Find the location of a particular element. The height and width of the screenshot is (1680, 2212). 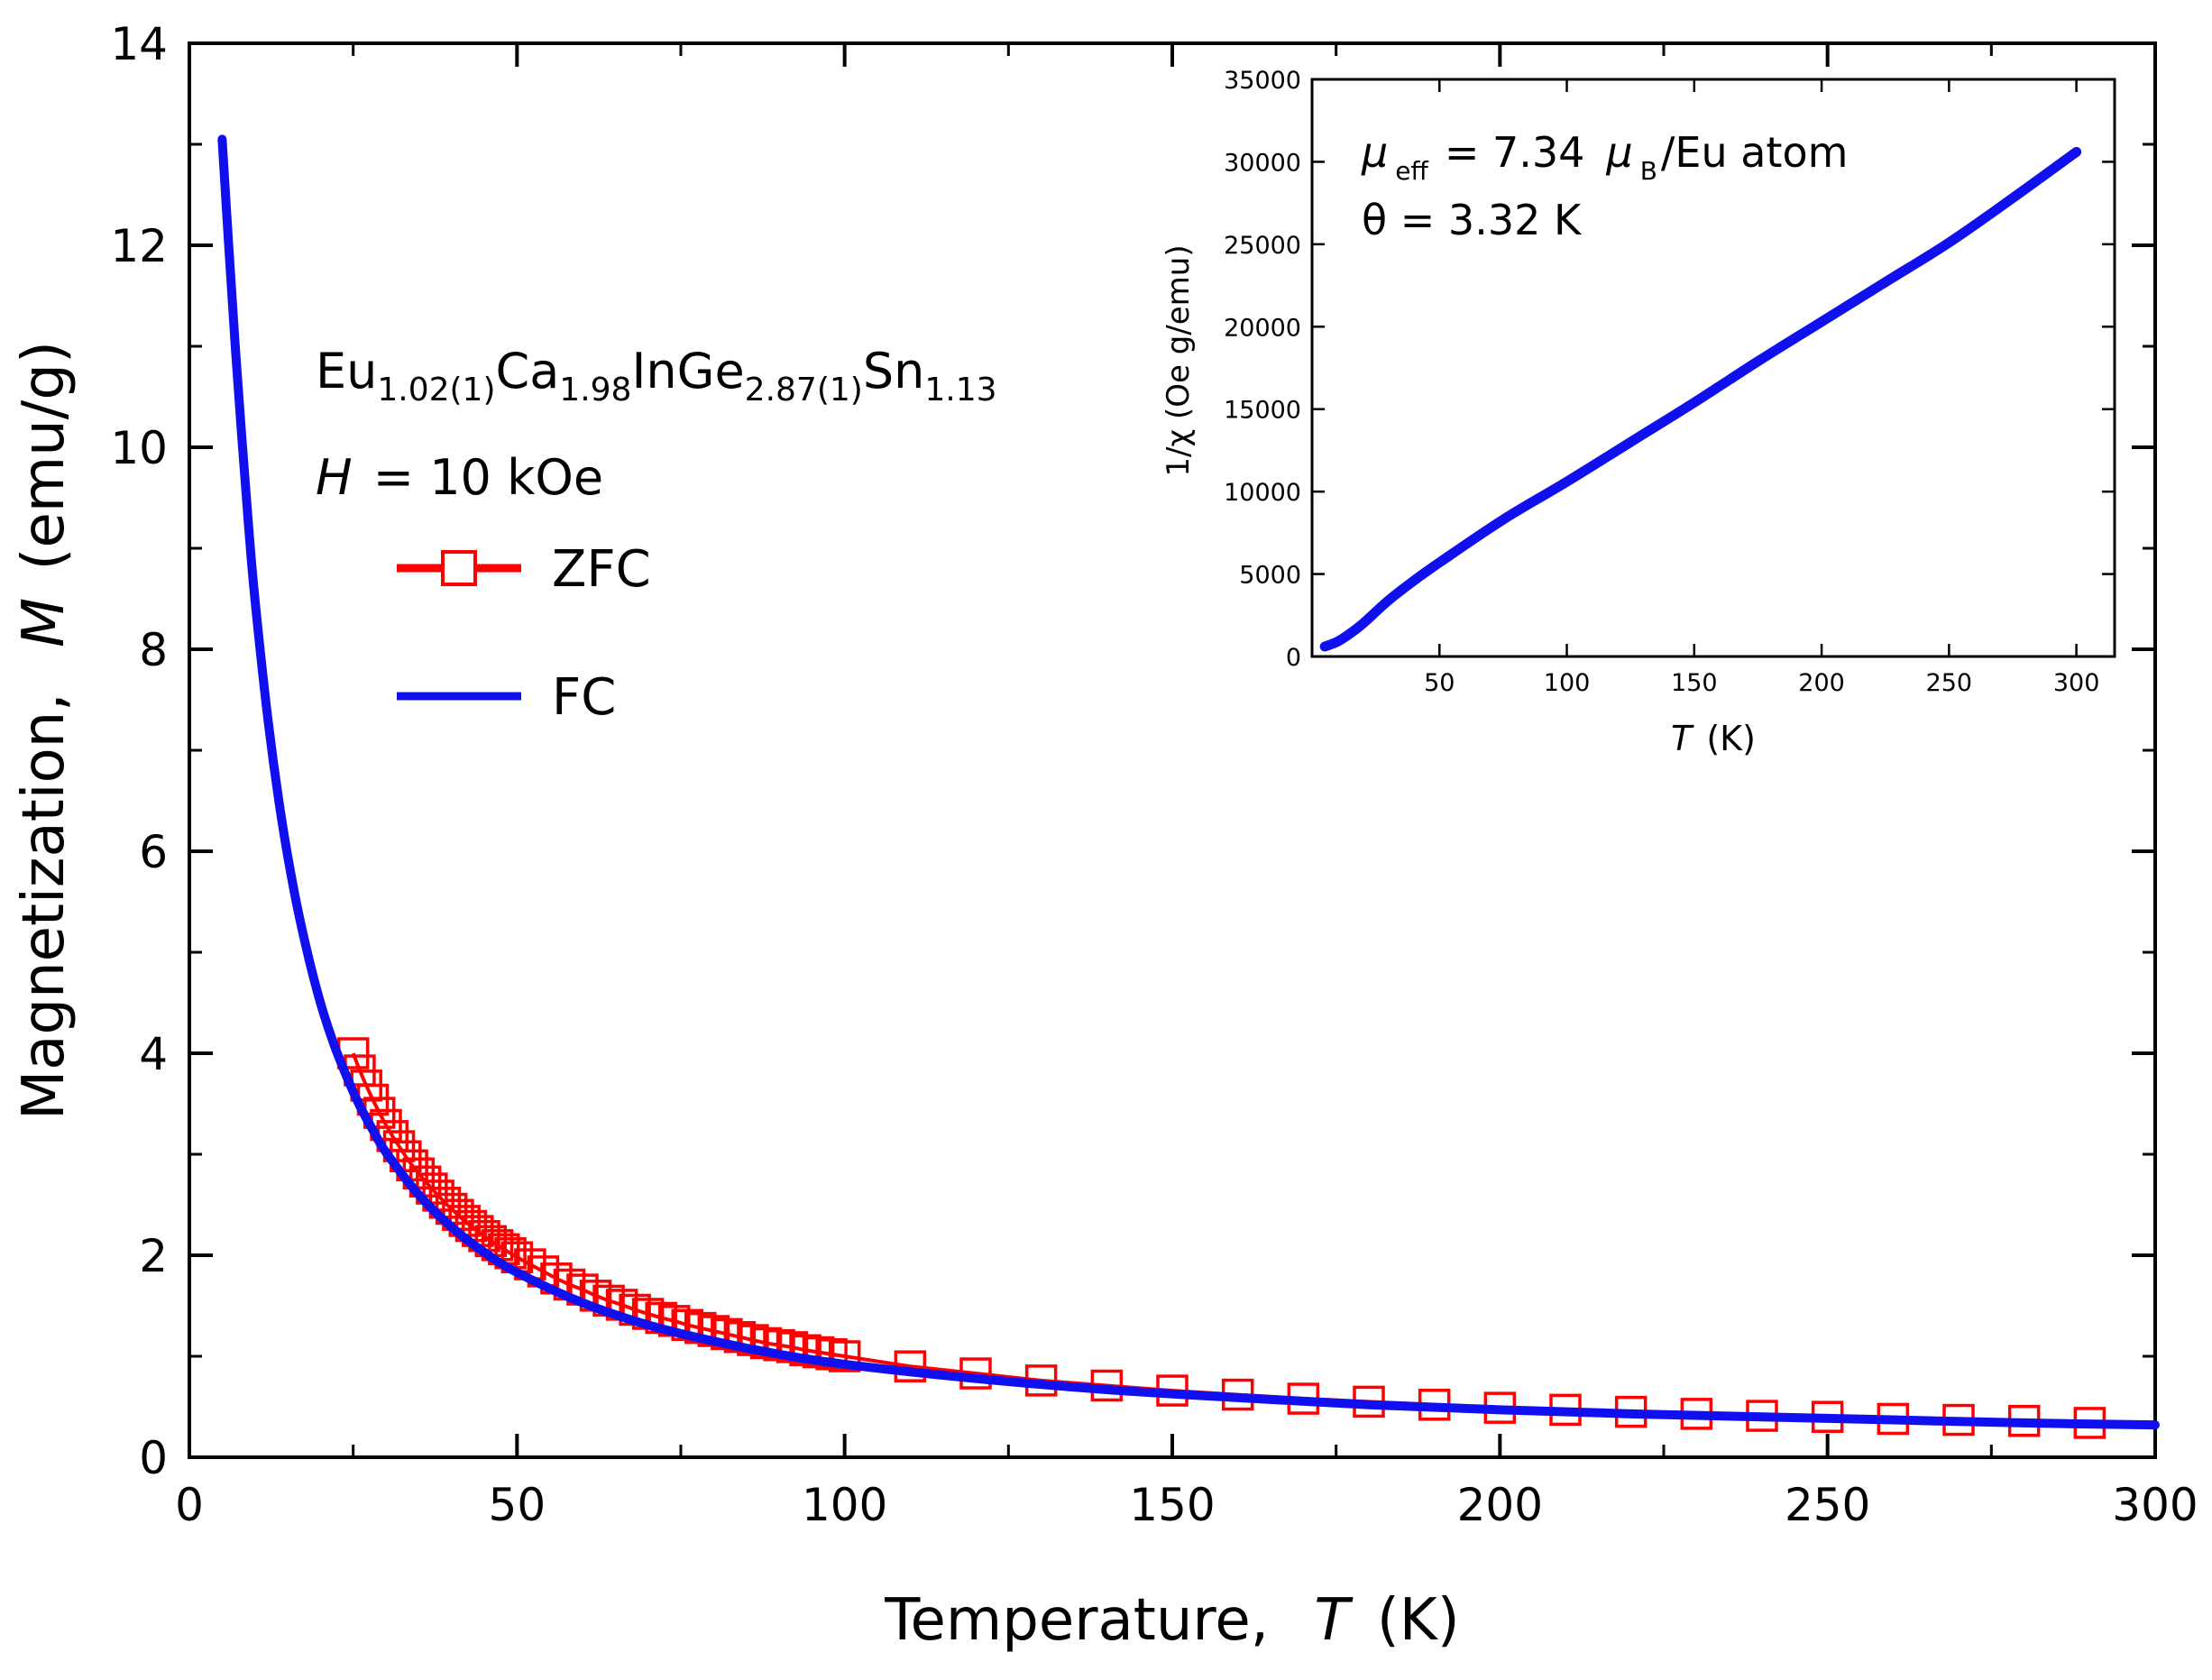

y-axis-title-unit: (emu/g) is located at coordinates (45, 455).